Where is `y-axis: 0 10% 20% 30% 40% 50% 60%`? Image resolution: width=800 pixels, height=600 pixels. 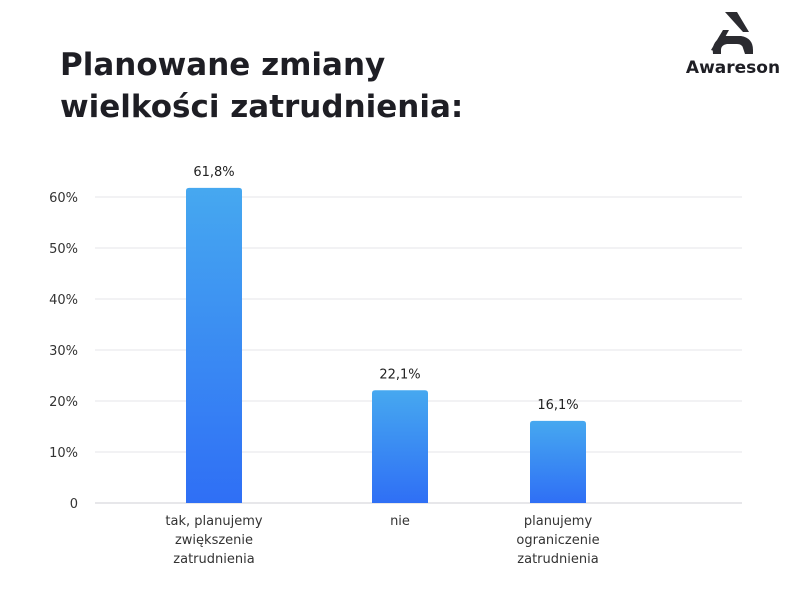
y-axis: 0 10% 20% 30% 40% 50% 60% is located at coordinates (63, 351).